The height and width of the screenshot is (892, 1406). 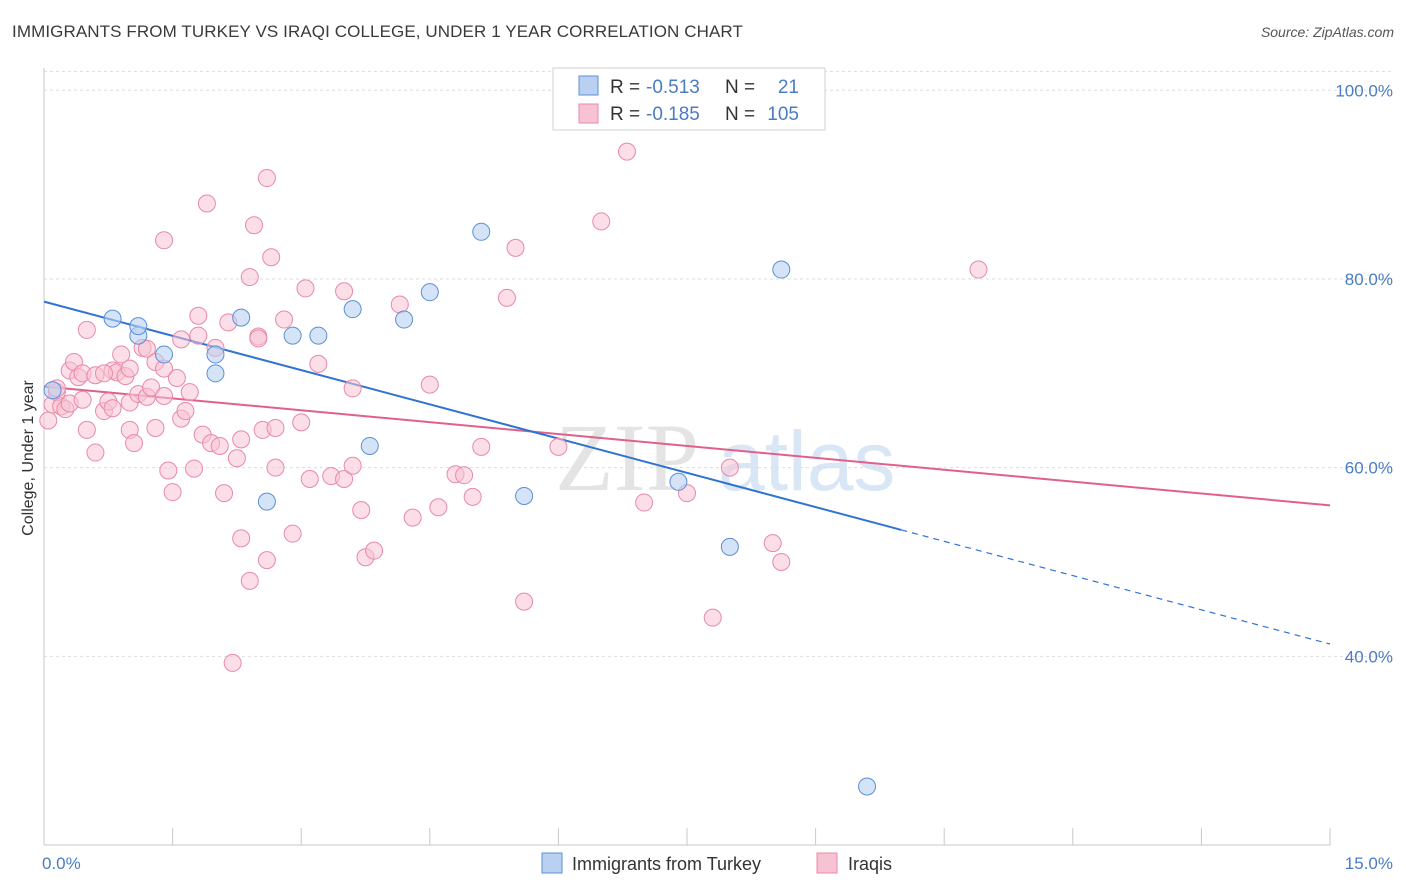 I want to click on y-tick-label-80: 80.0%, so click(x=1369, y=279).